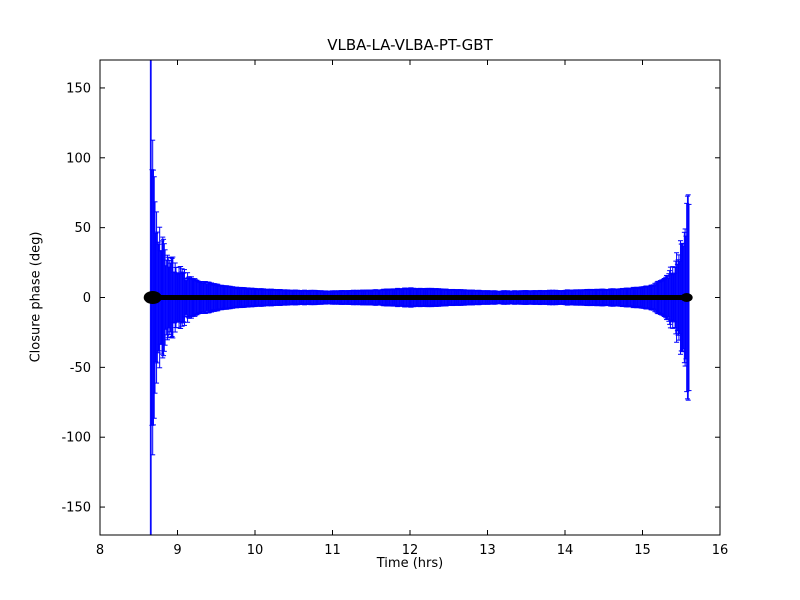 This screenshot has width=800, height=600. What do you see at coordinates (720, 550) in the screenshot?
I see `x-tick-label: 16` at bounding box center [720, 550].